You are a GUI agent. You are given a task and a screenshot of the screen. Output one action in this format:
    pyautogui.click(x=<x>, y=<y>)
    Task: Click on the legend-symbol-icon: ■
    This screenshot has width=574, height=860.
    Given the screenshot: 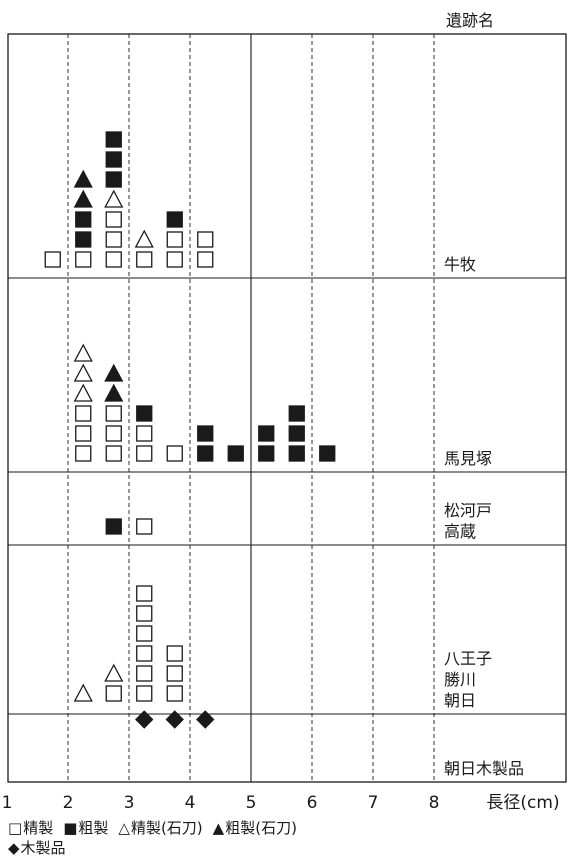 What is the action you would take?
    pyautogui.click(x=70, y=828)
    